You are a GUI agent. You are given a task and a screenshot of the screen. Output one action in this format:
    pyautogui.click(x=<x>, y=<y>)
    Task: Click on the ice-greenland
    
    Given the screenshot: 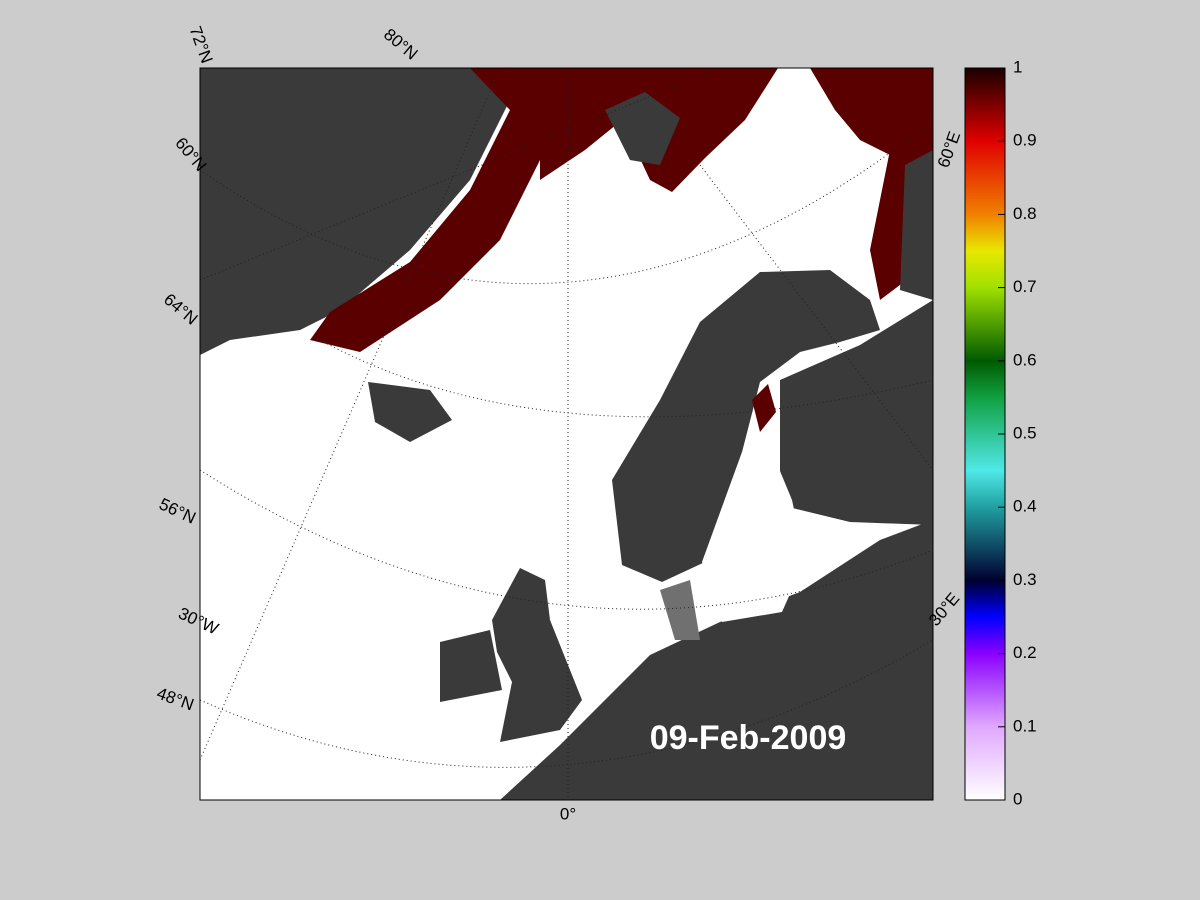 What is the action you would take?
    pyautogui.click(x=435, y=210)
    